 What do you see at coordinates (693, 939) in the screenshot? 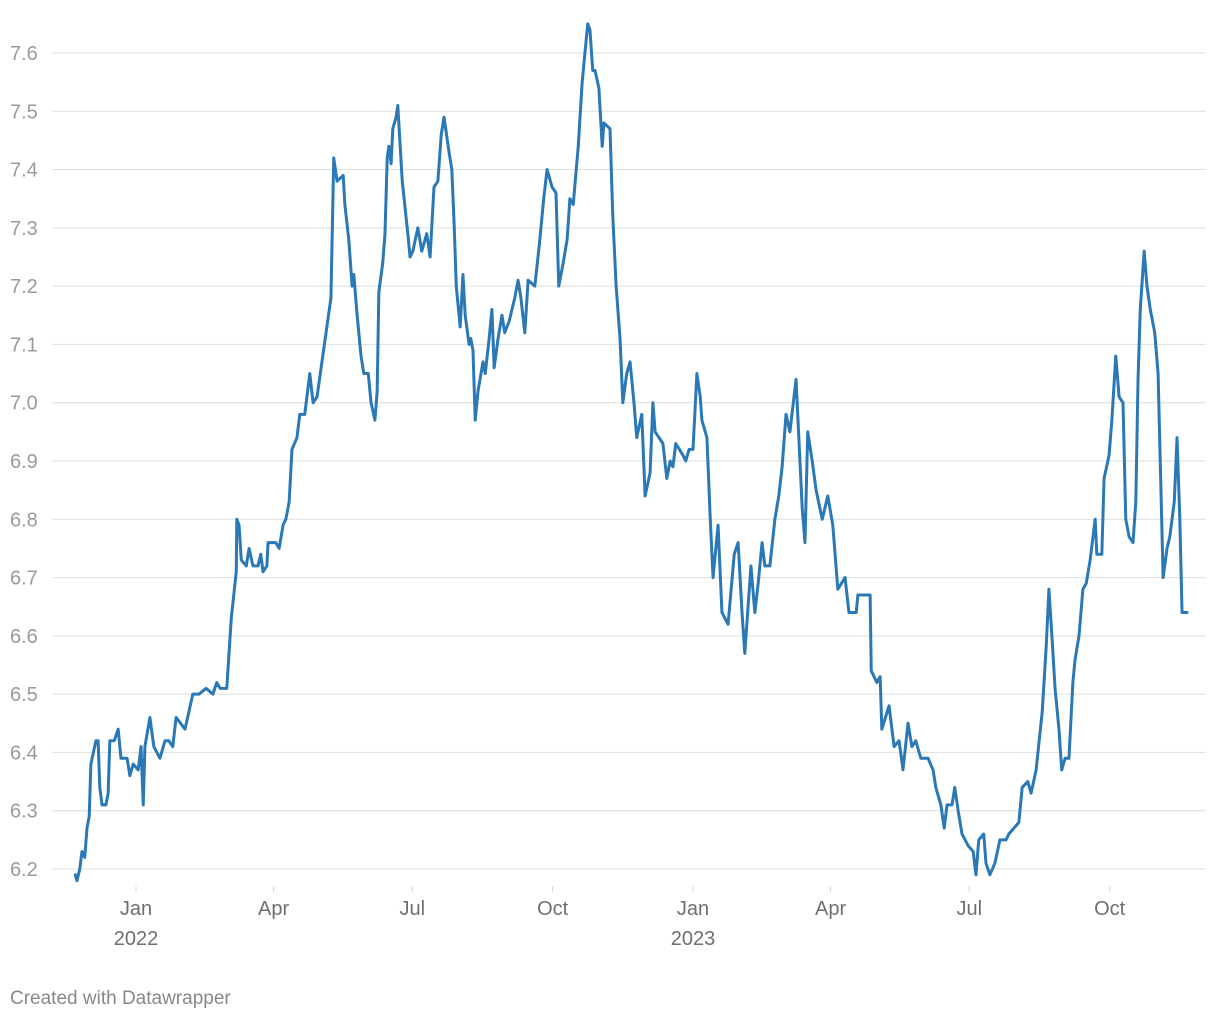
I see `x-tick-year: 2023` at bounding box center [693, 939].